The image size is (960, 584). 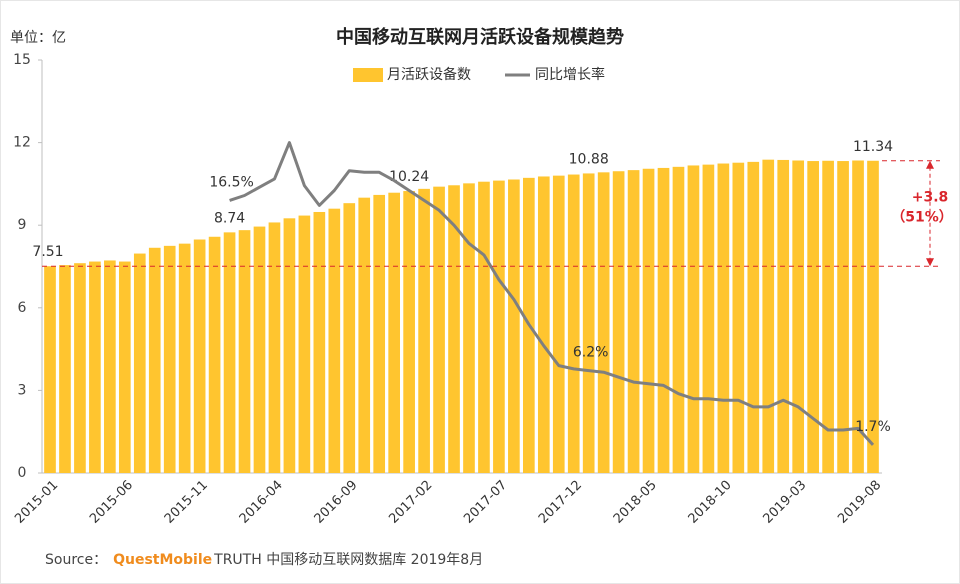 What do you see at coordinates (22, 225) in the screenshot?
I see `y-tick-label: 9` at bounding box center [22, 225].